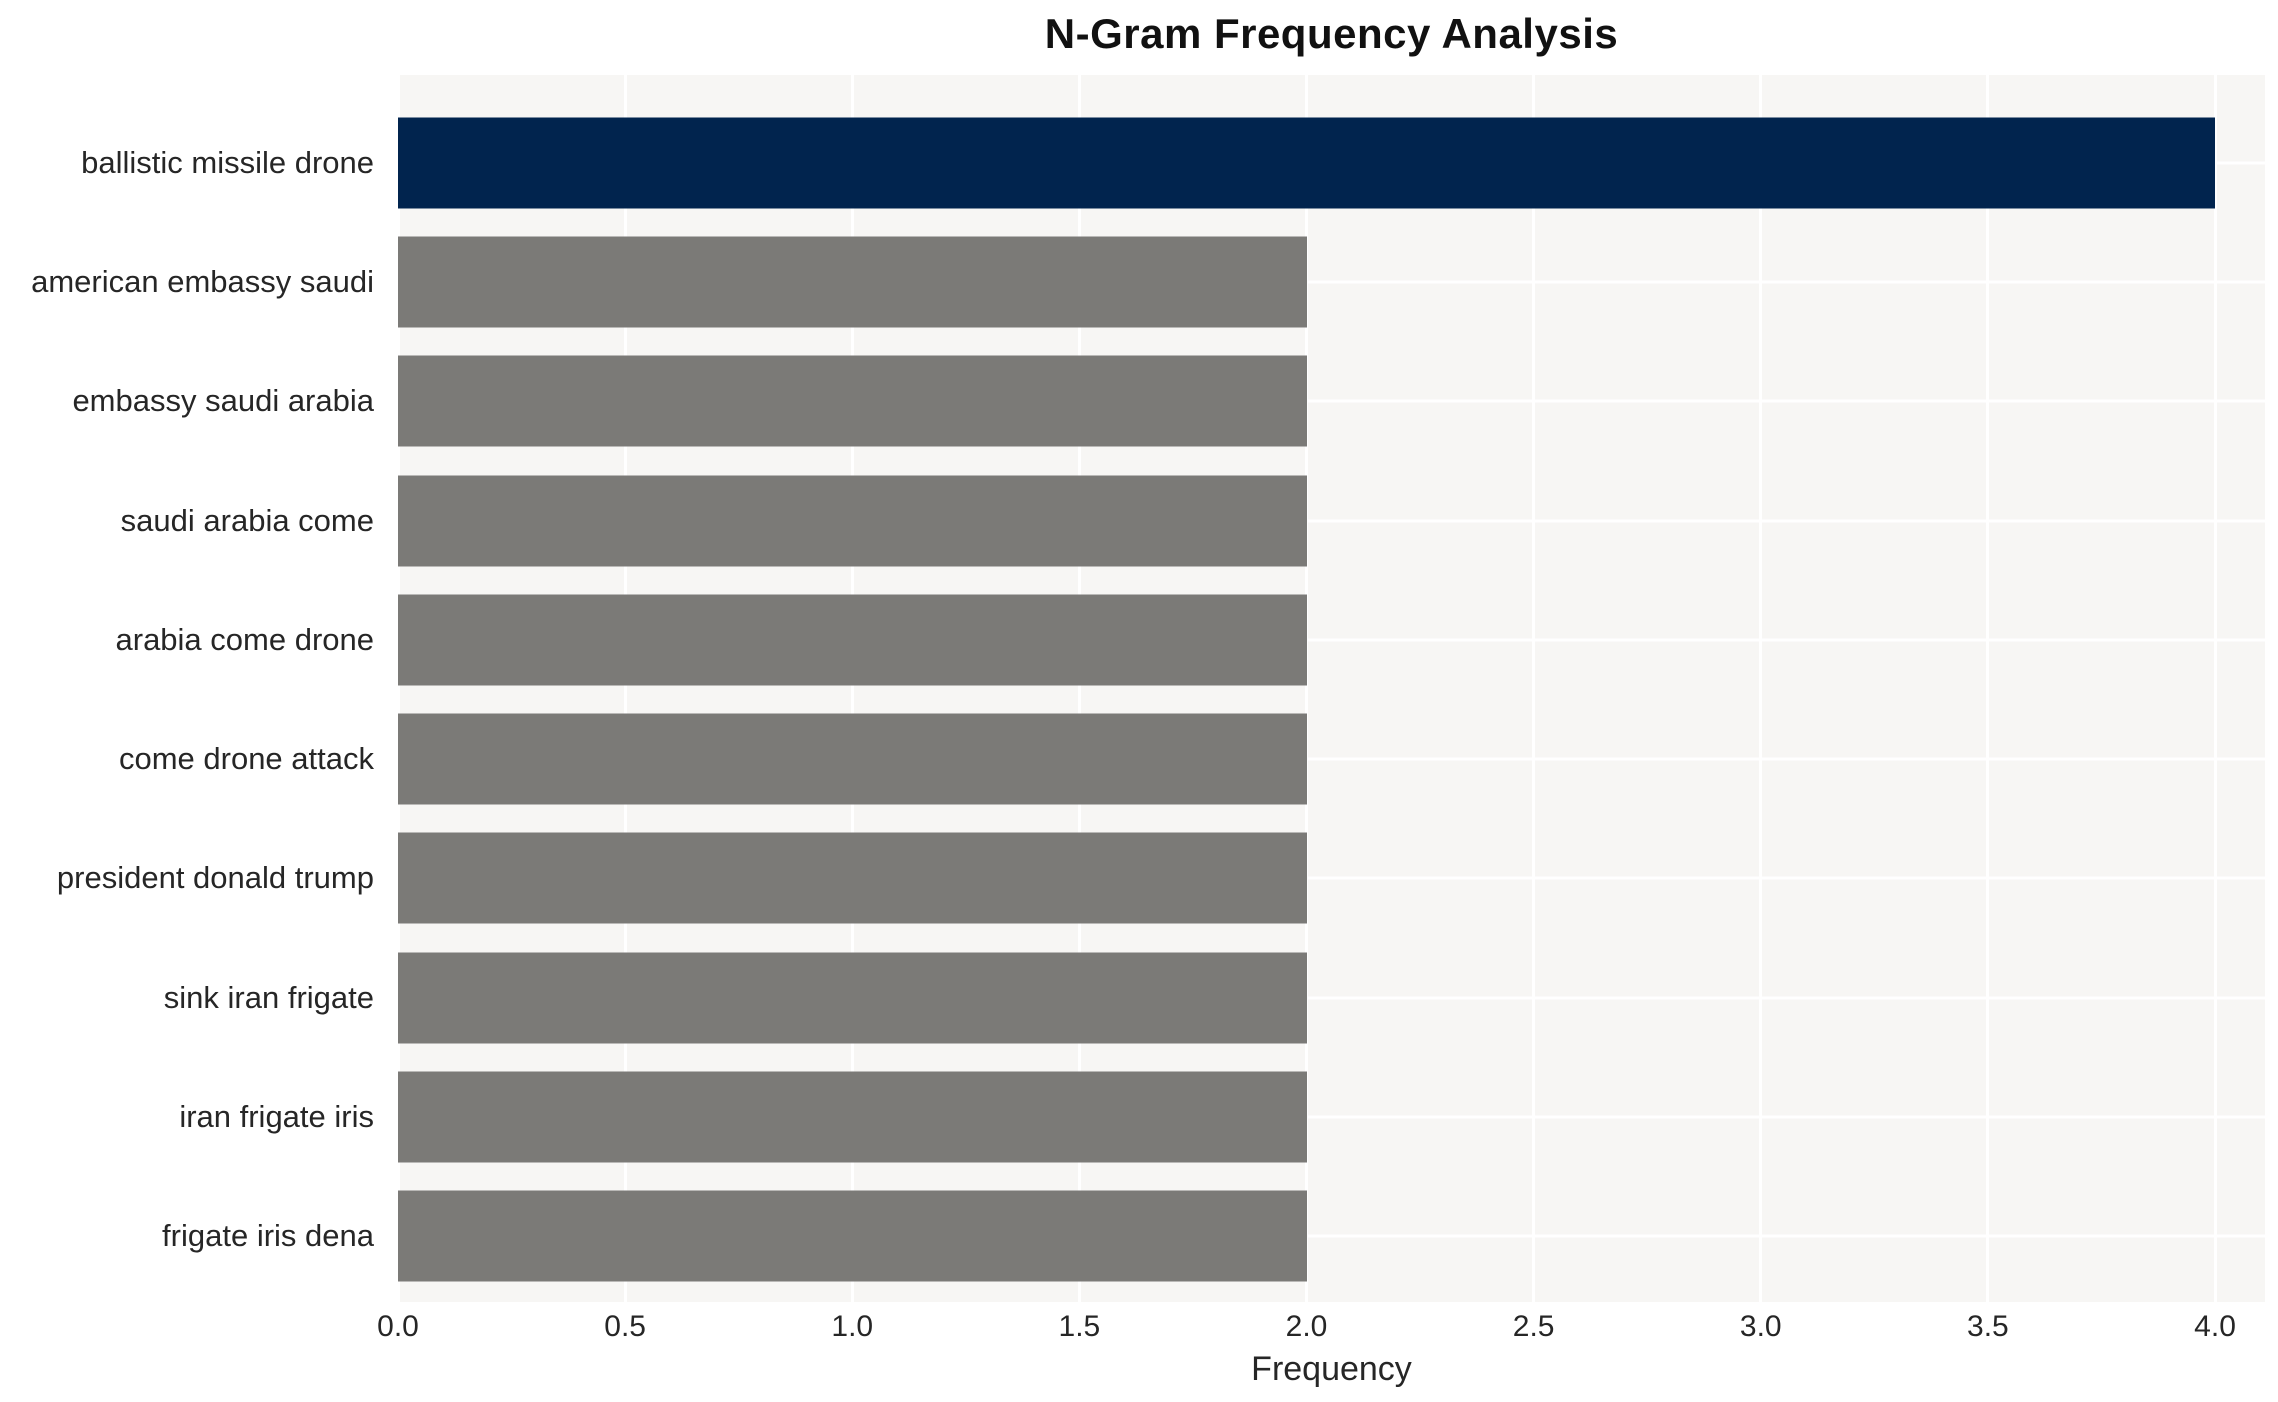 The height and width of the screenshot is (1402, 2278). Describe the element at coordinates (2215, 1326) in the screenshot. I see `x-tick-label: 4.0` at that location.